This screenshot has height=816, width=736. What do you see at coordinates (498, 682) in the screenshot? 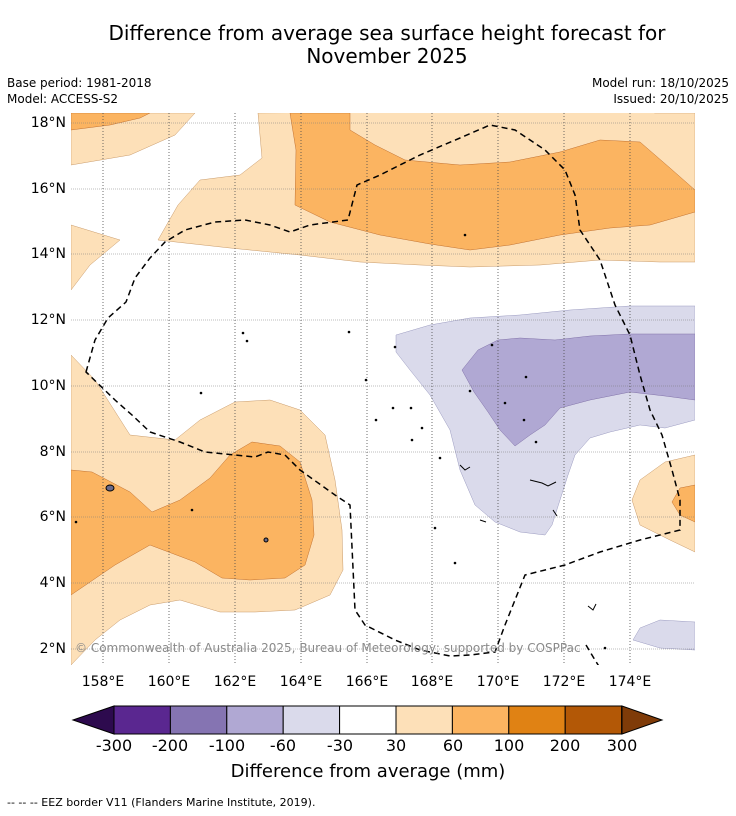
I see `lon-label-170: 170°E` at bounding box center [498, 682].